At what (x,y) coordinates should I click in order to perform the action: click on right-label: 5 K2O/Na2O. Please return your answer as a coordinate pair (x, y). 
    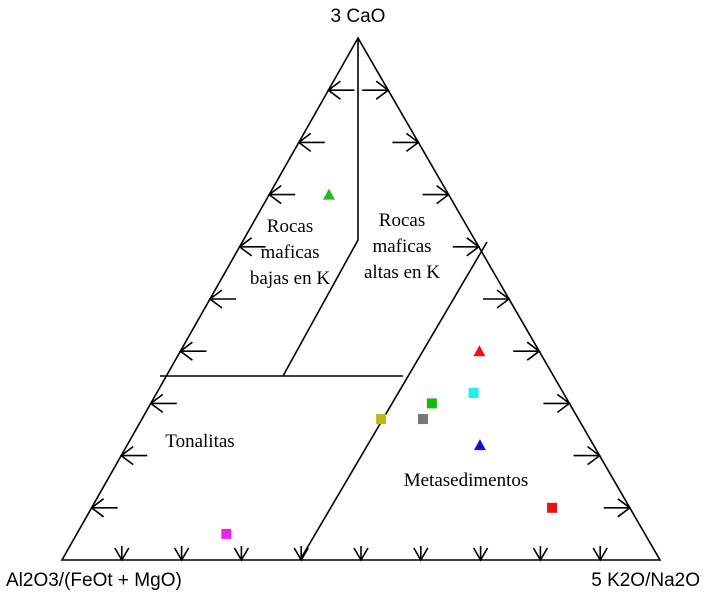
    Looking at the image, I should click on (645, 580).